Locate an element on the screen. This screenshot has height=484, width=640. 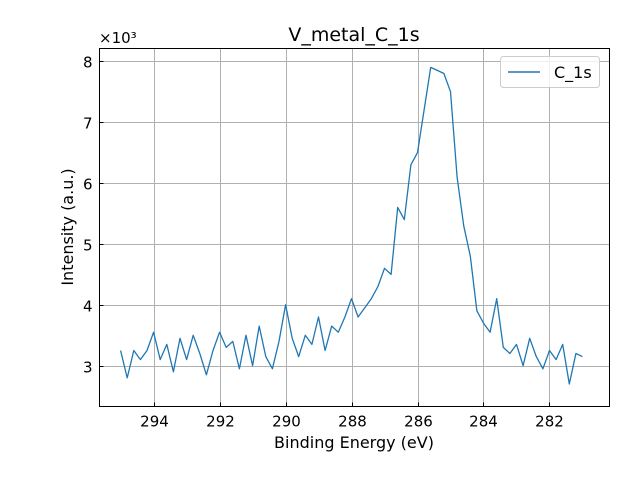
x-axis-label: Binding Energy (eV) is located at coordinates (354, 442).